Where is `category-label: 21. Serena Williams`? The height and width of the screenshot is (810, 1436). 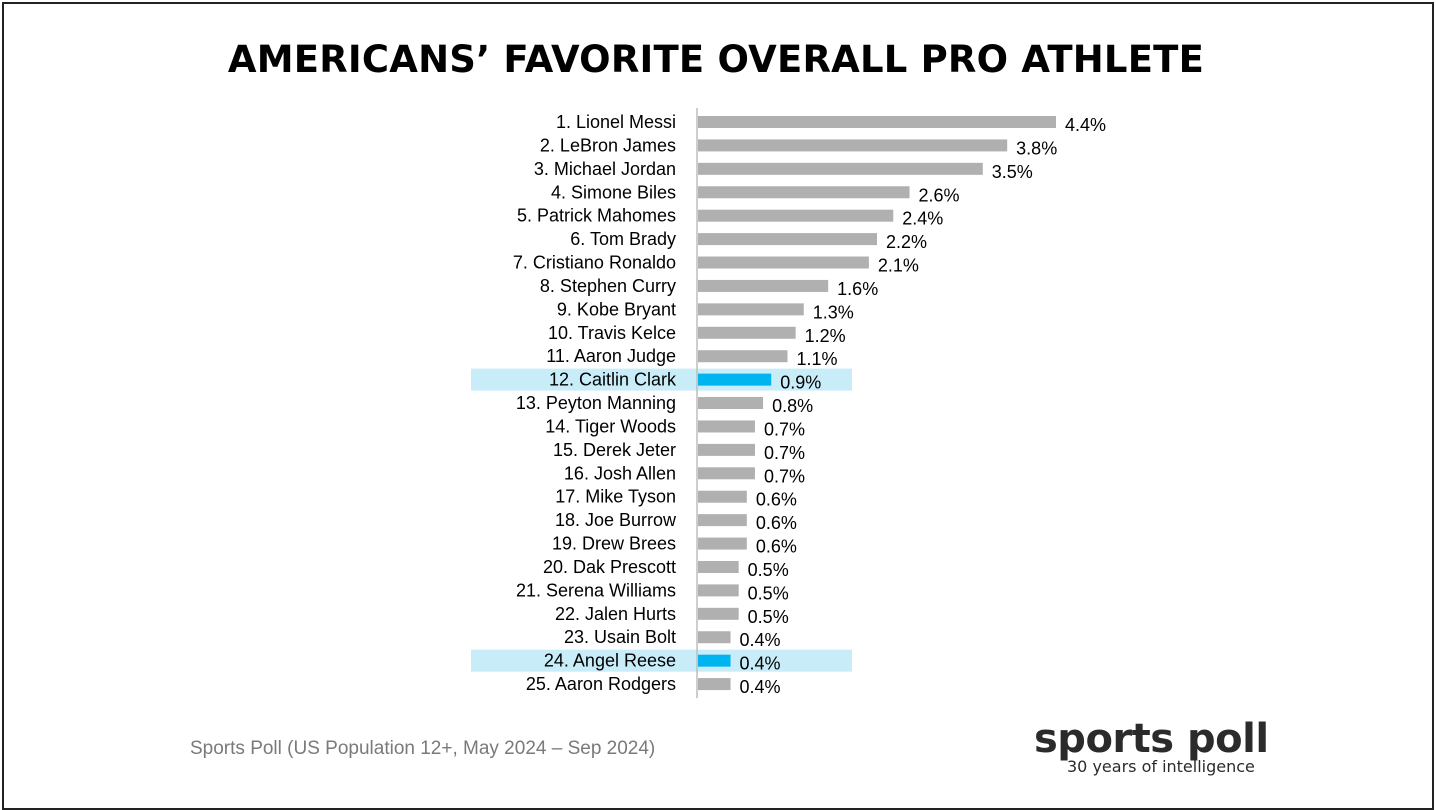
category-label: 21. Serena Williams is located at coordinates (596, 590).